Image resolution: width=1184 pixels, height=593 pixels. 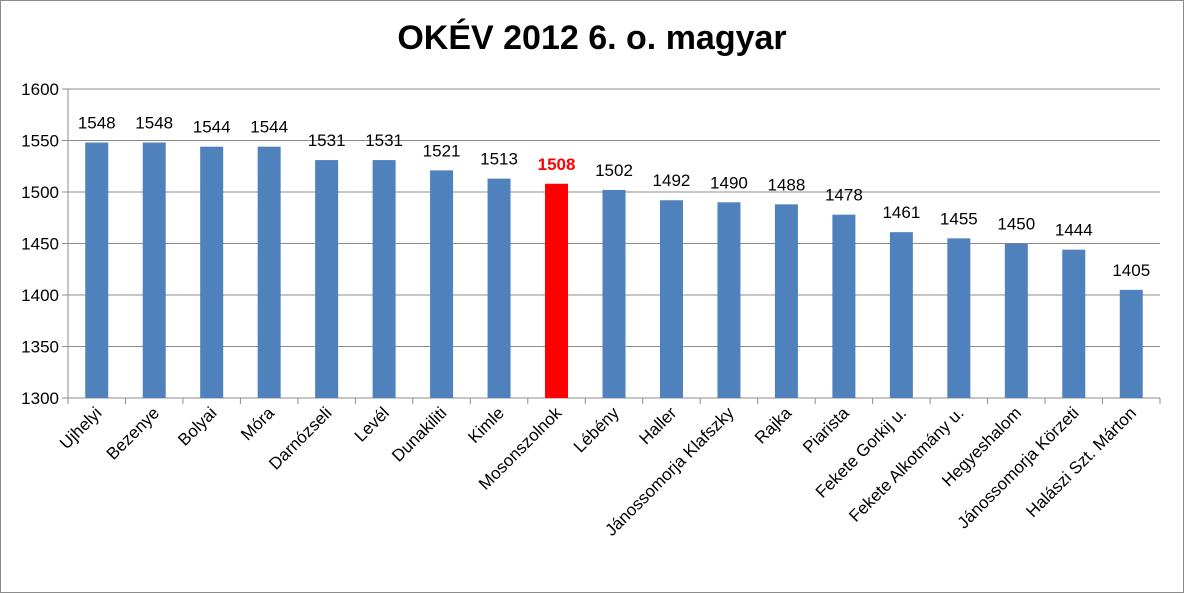 What do you see at coordinates (672, 180) in the screenshot?
I see `data-label: 1492` at bounding box center [672, 180].